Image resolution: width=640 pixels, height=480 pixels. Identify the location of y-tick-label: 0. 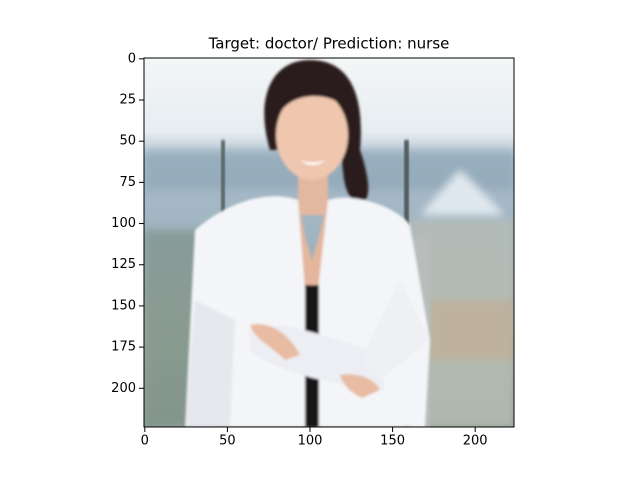
(132, 58).